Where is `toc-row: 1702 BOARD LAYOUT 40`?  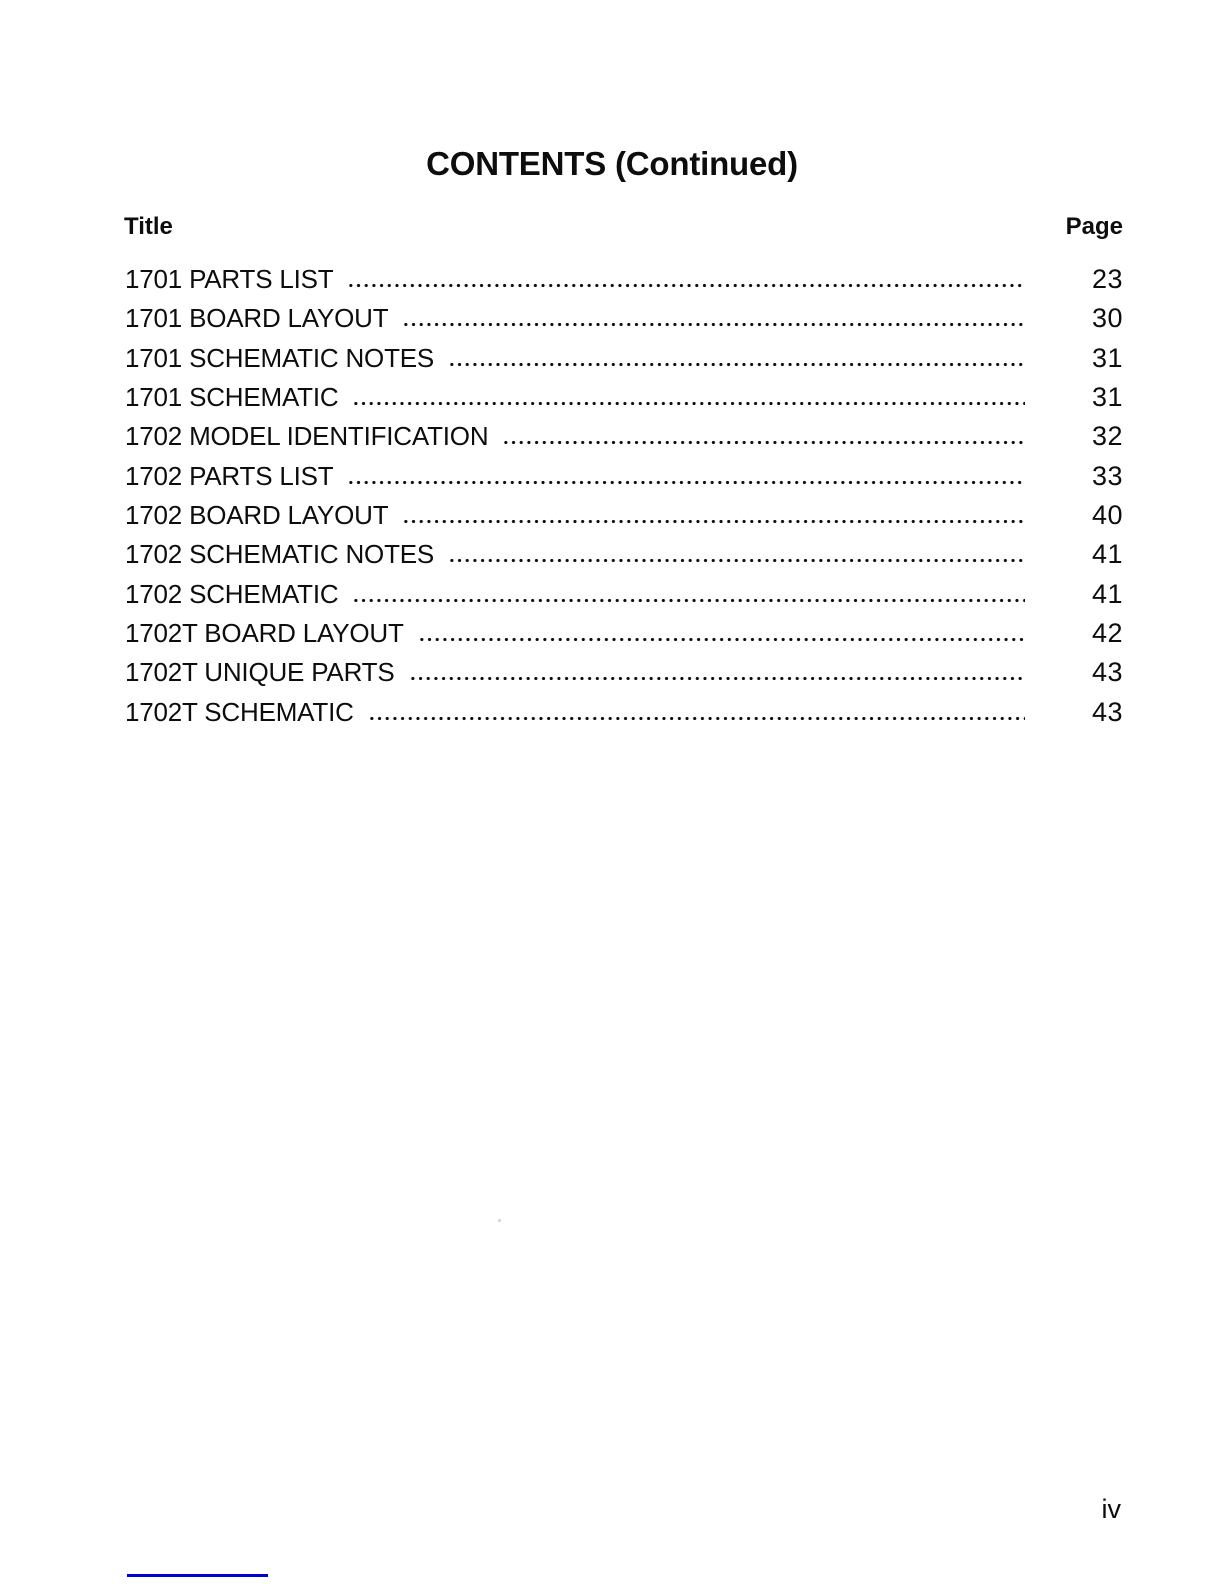
toc-row: 1702 BOARD LAYOUT 40 is located at coordinates (624, 515).